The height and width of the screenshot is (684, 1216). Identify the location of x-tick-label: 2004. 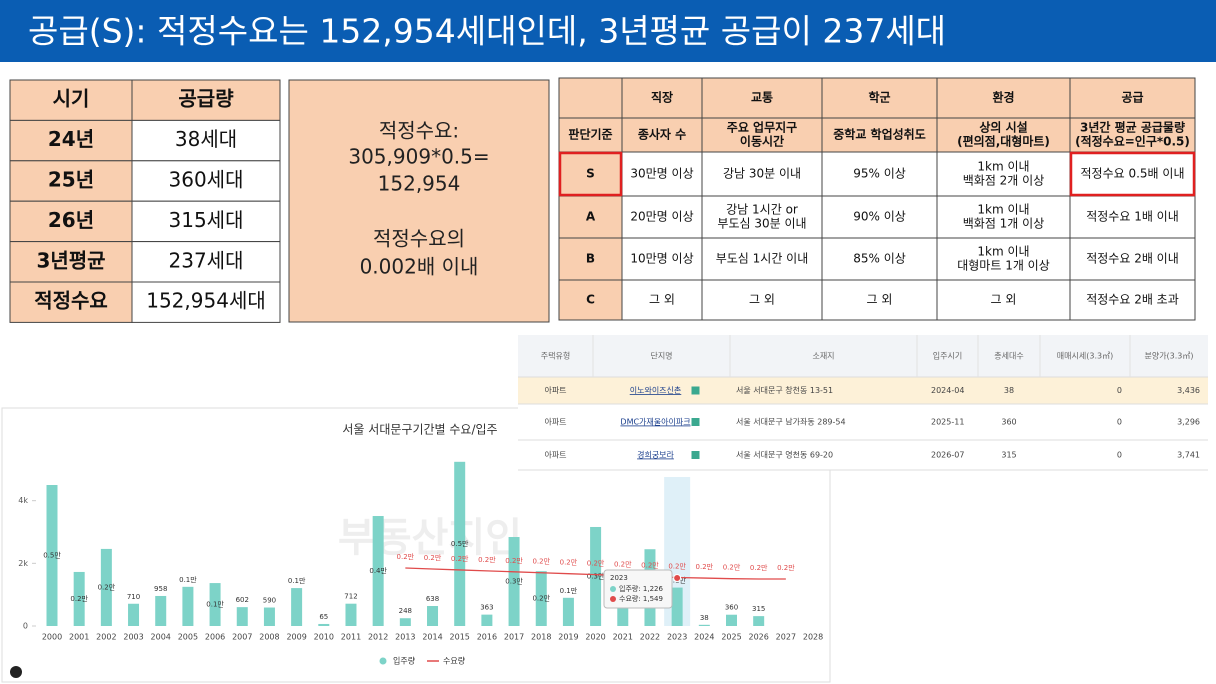
(161, 637).